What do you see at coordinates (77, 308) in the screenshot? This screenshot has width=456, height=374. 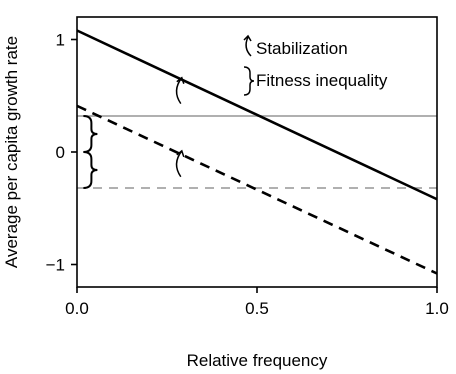 I see `x-tick-label: 0.0` at bounding box center [77, 308].